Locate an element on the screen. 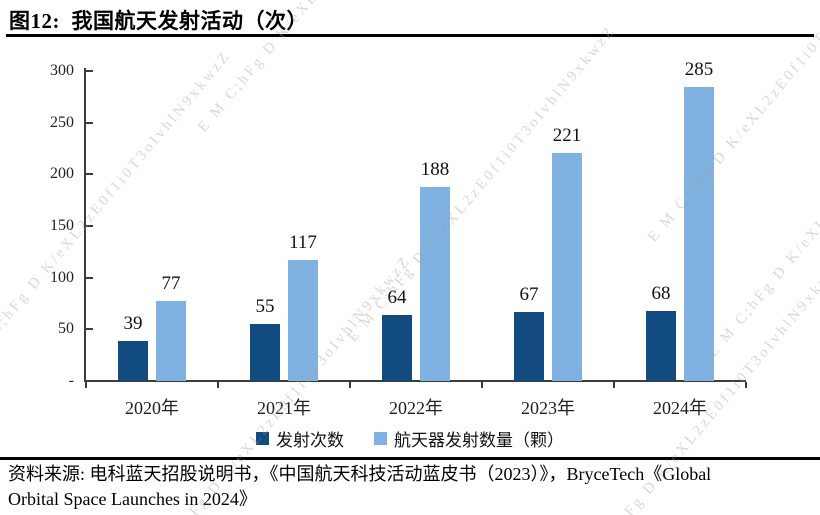 The image size is (820, 515). footer-divider is located at coordinates (410, 458).